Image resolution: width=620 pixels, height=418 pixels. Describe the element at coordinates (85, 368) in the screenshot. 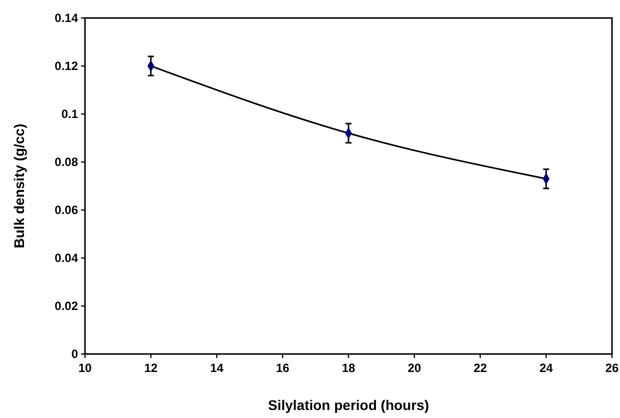

I see `x-tick-label: 10` at that location.